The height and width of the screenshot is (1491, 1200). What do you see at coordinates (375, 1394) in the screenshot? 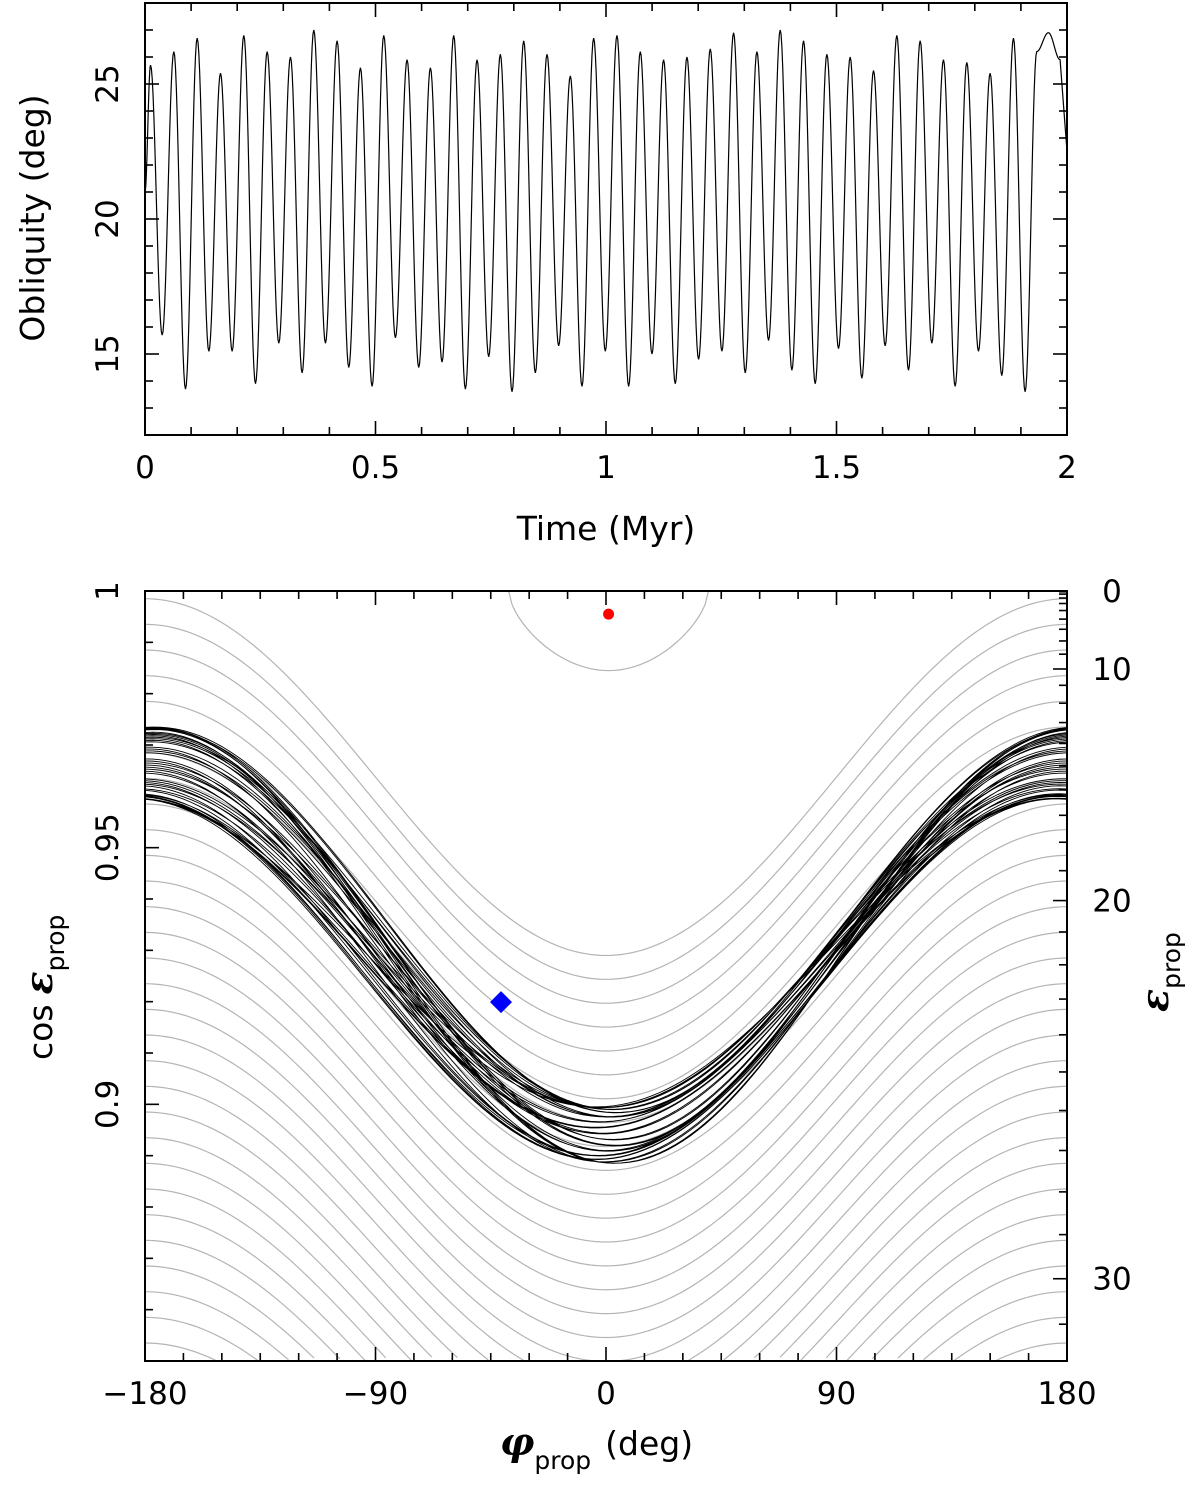
I see `x-tick-label: −90` at bounding box center [375, 1394].